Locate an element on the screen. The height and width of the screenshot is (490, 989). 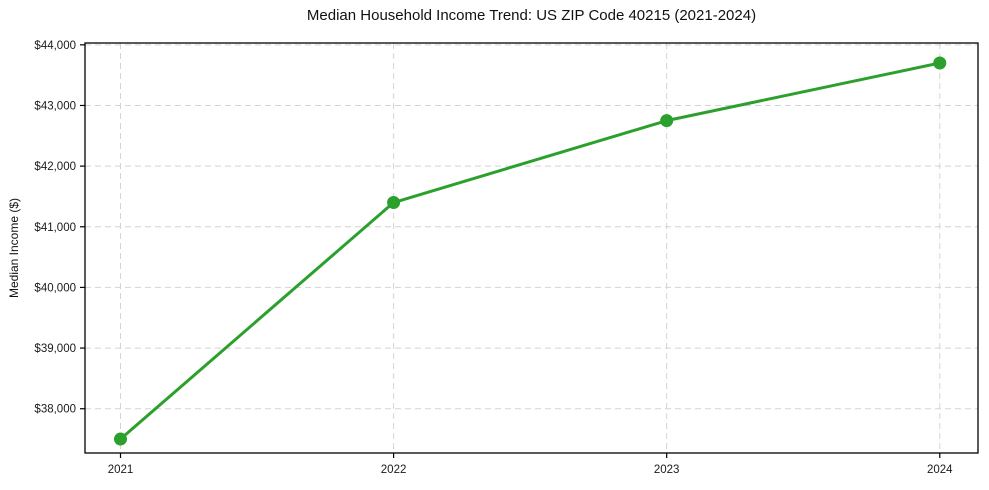
x-tick-label: 2024 is located at coordinates (940, 470).